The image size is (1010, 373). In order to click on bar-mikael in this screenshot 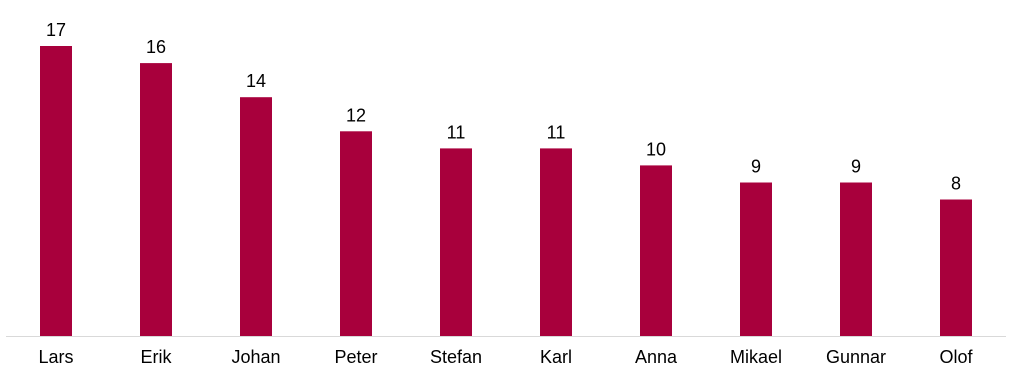, I will do `click(756, 259)`.